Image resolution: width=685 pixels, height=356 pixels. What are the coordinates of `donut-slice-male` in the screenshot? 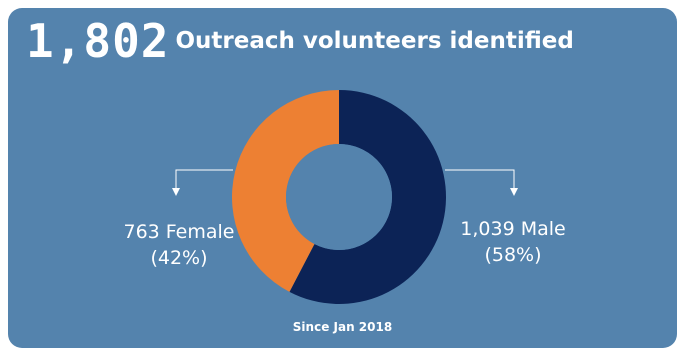 It's located at (367, 197).